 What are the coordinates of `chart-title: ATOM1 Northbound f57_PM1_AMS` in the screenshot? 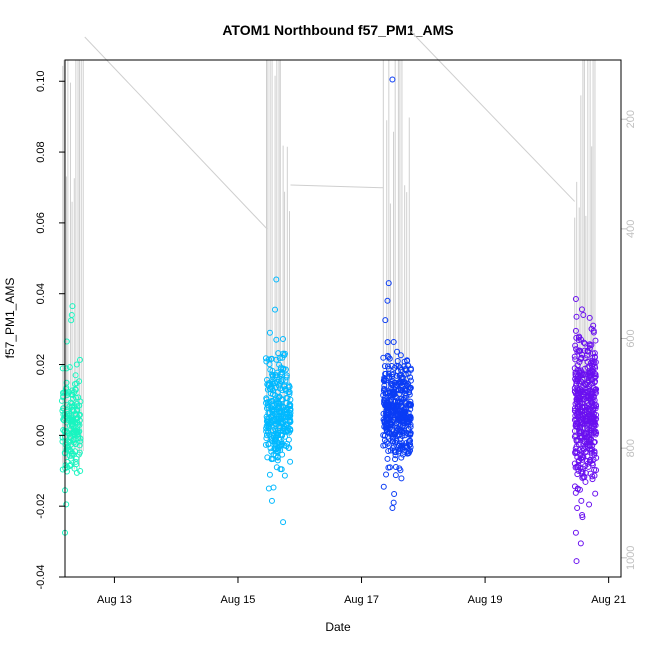 It's located at (337, 30).